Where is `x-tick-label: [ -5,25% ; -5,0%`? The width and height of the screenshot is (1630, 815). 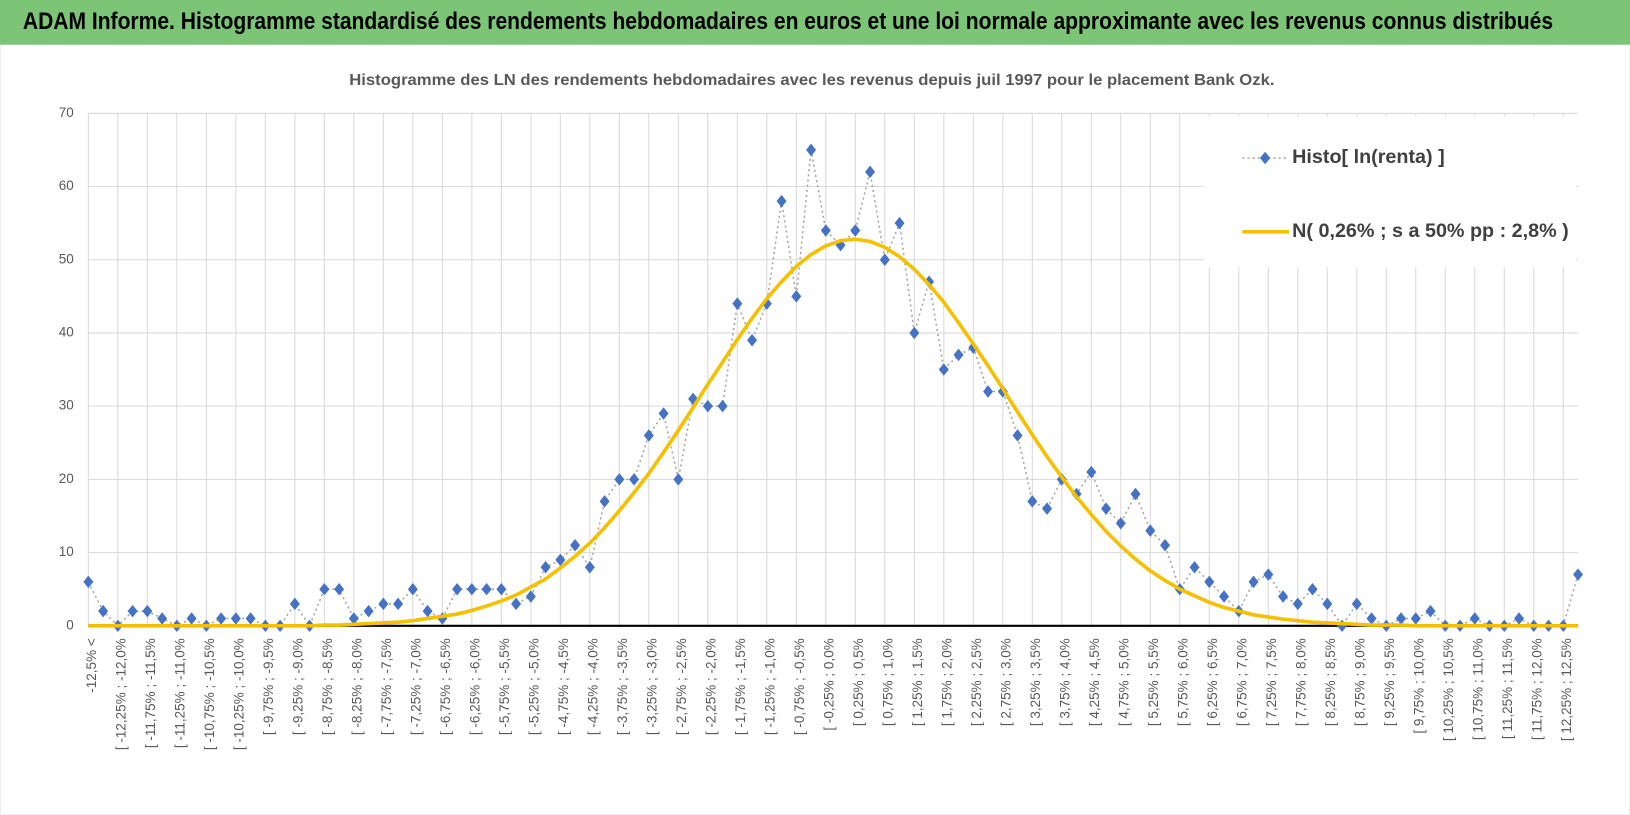
x-tick-label: [ -5,25% ; -5,0% is located at coordinates (534, 686).